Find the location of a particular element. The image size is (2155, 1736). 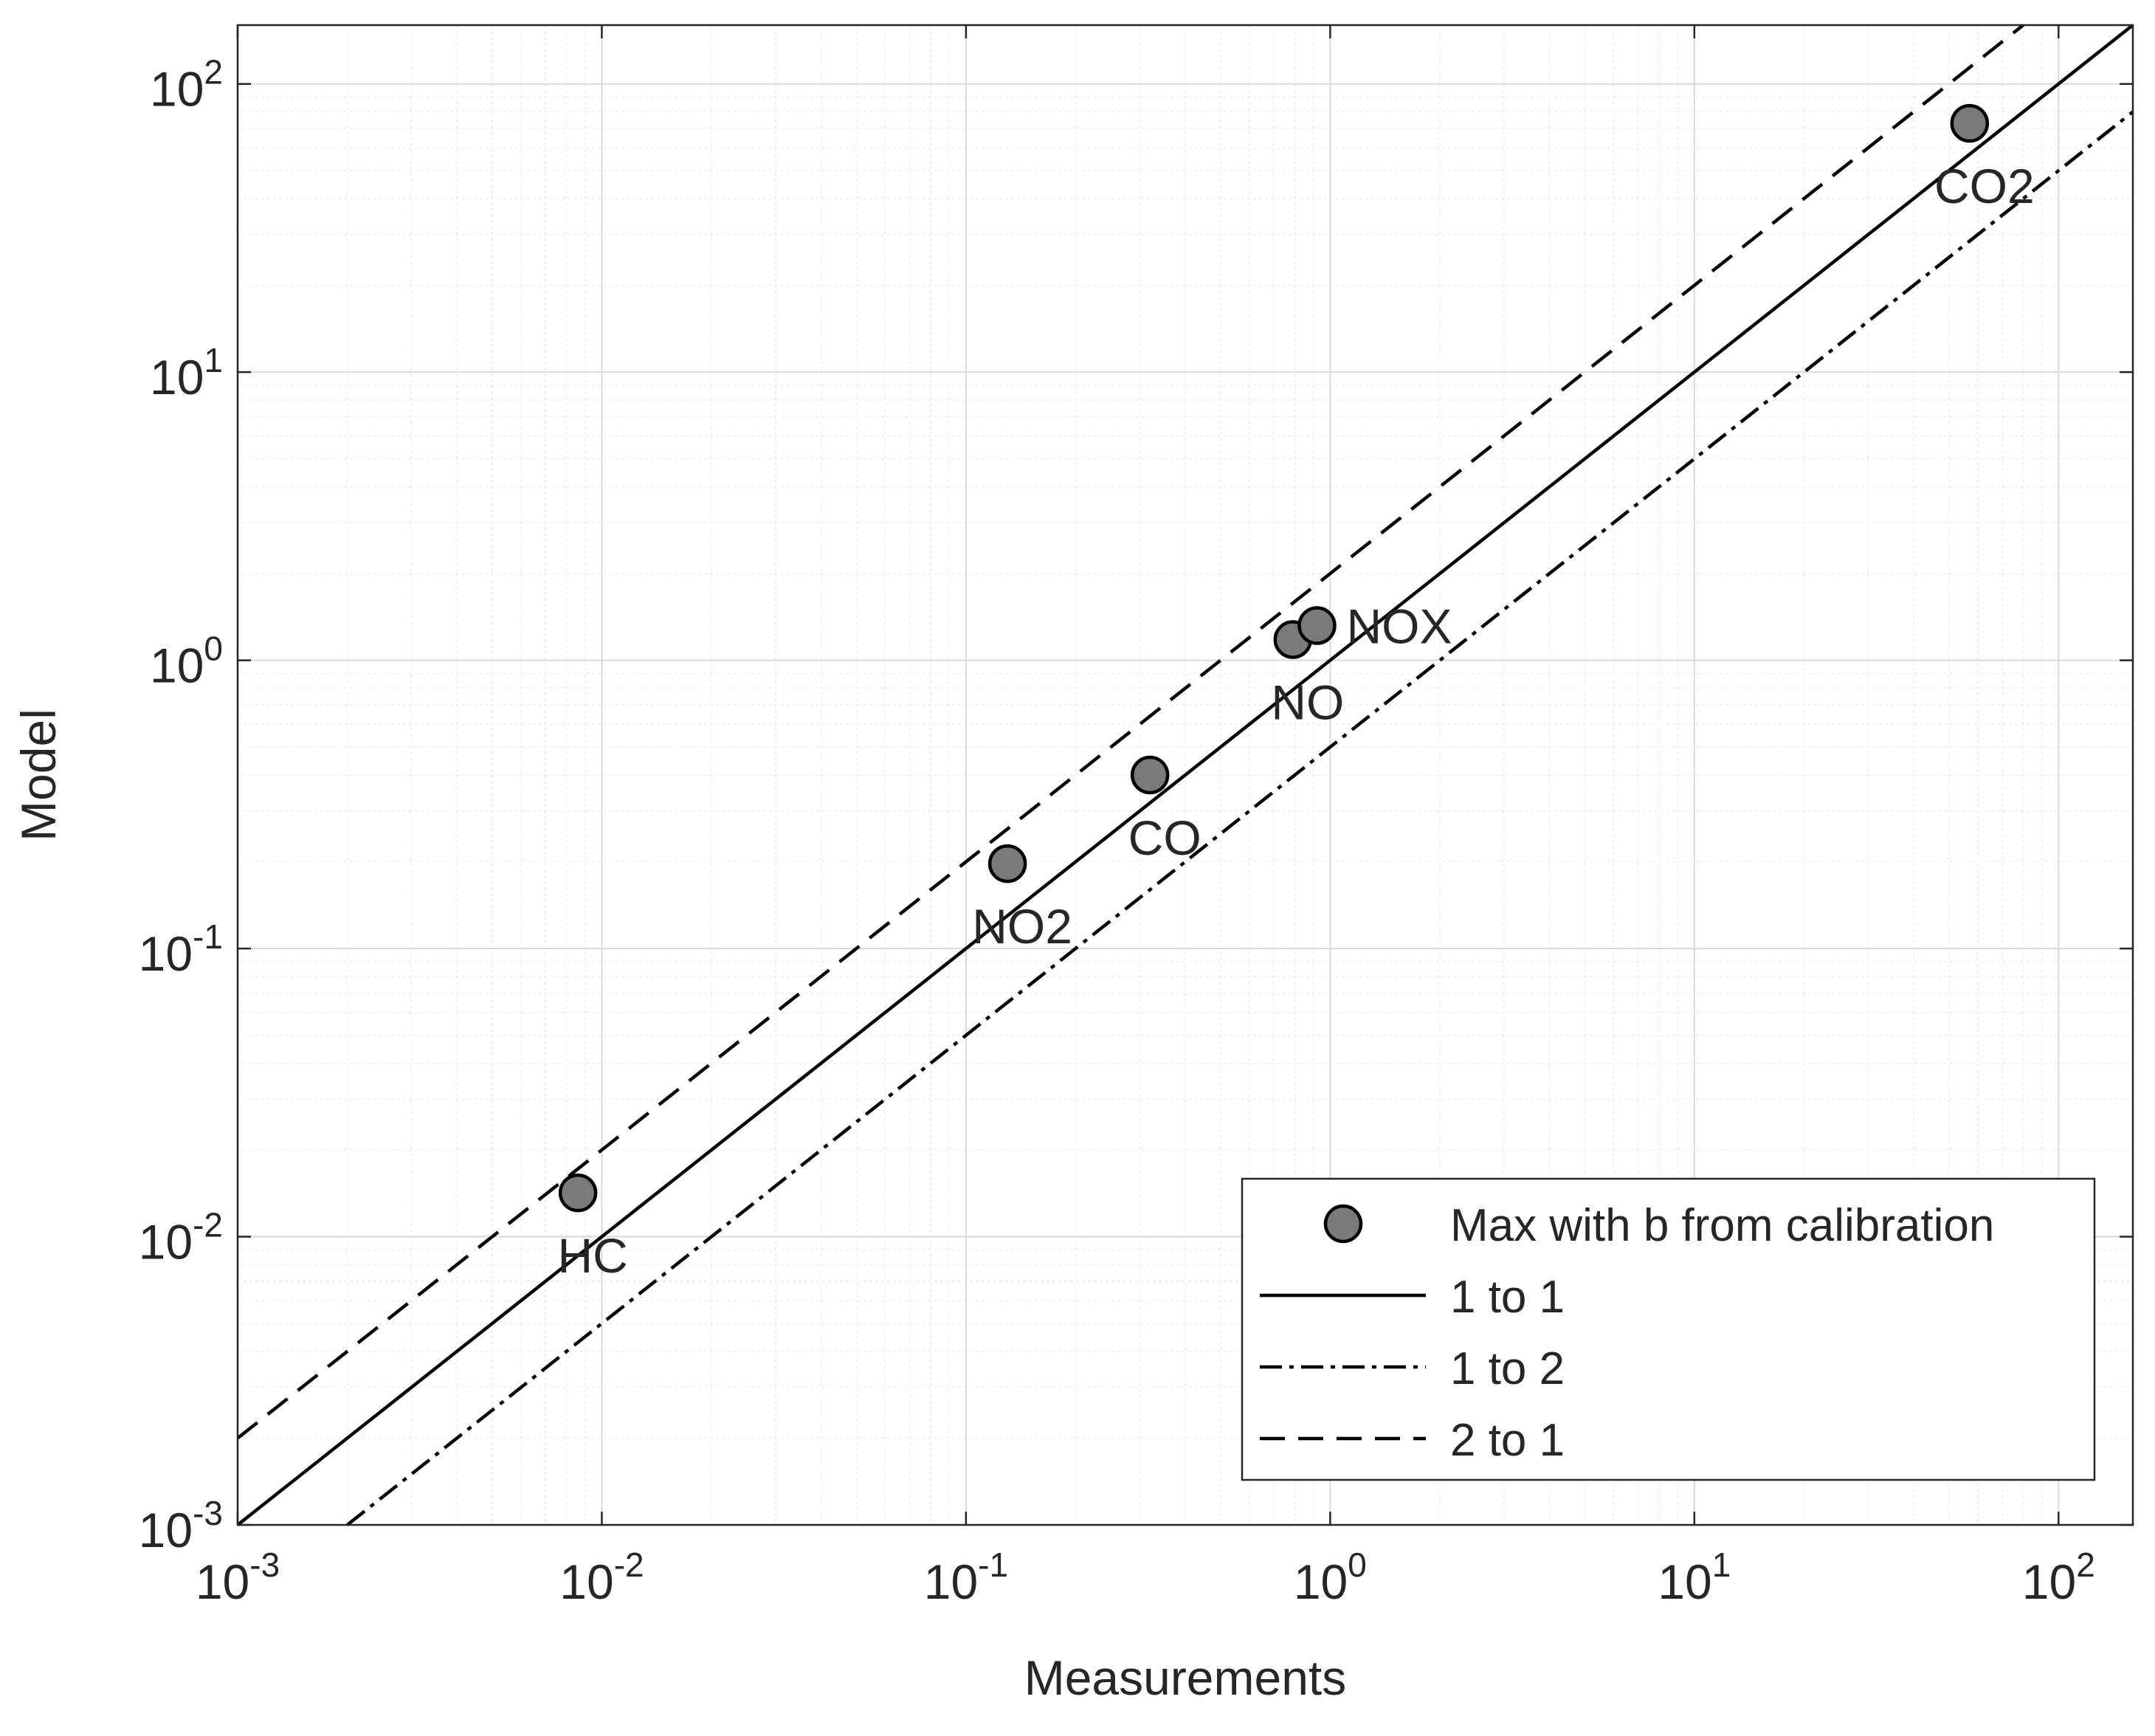

y-tick-label: 10² is located at coordinates (186, 85).